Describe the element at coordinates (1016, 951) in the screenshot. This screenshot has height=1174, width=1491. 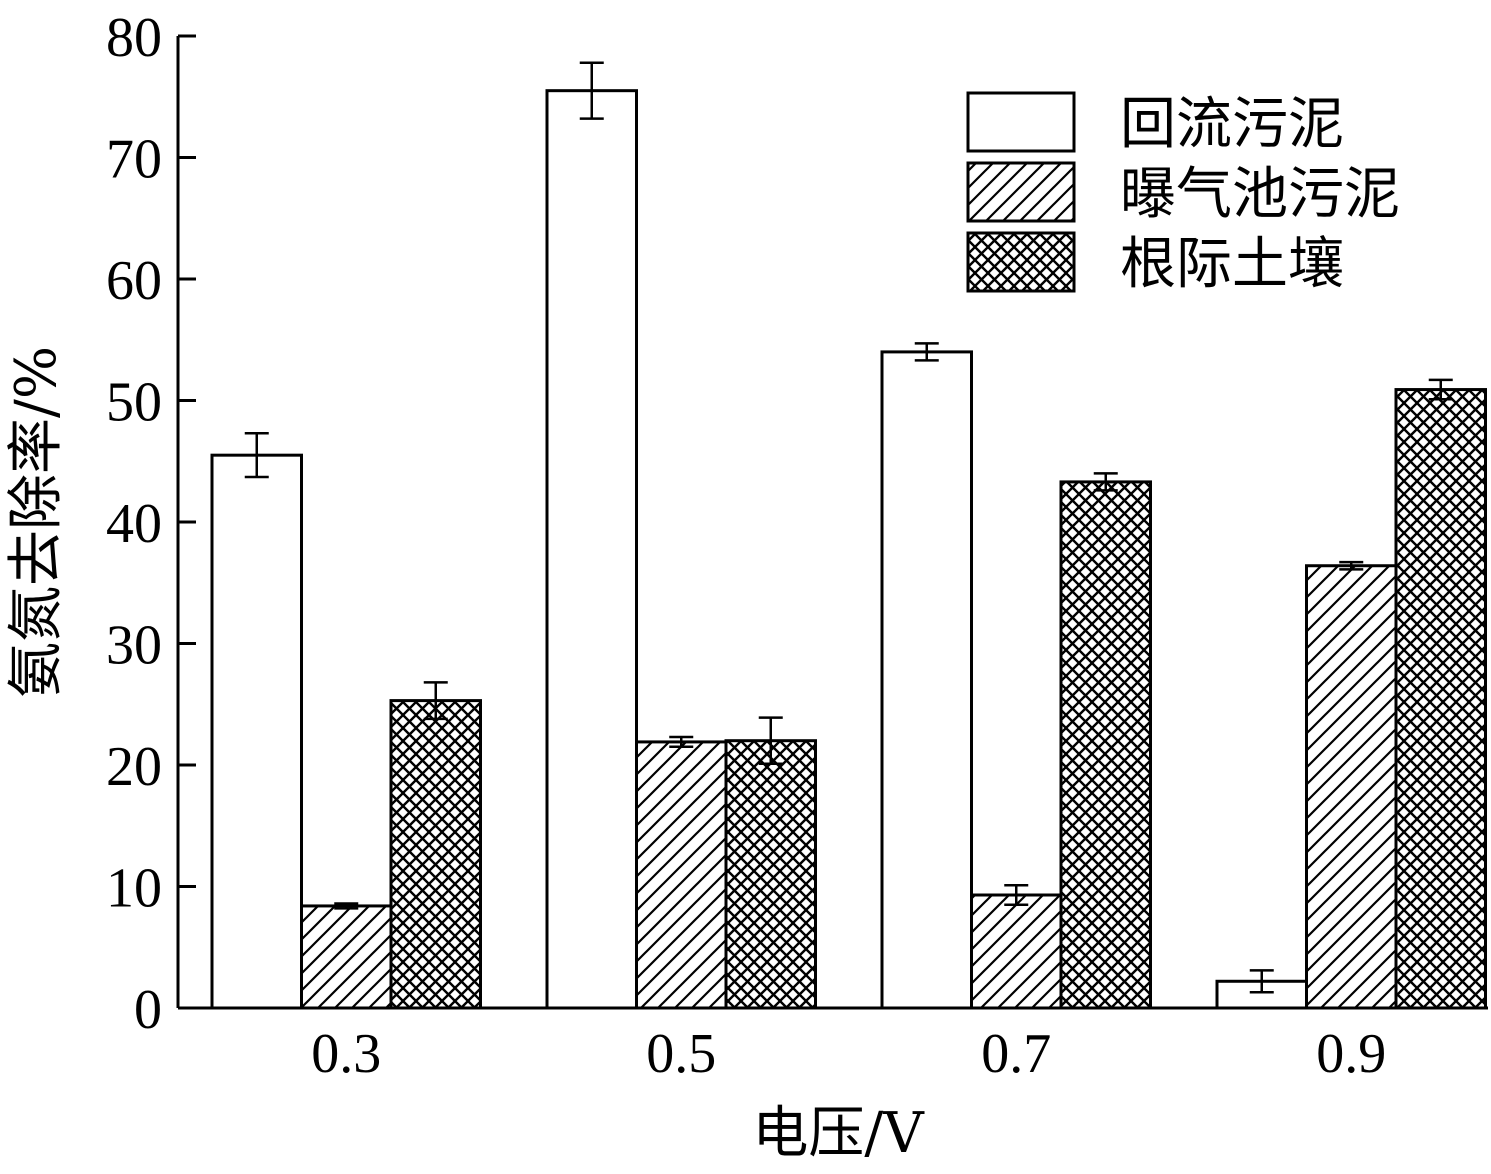
I see `bar-0.7-series-2` at that location.